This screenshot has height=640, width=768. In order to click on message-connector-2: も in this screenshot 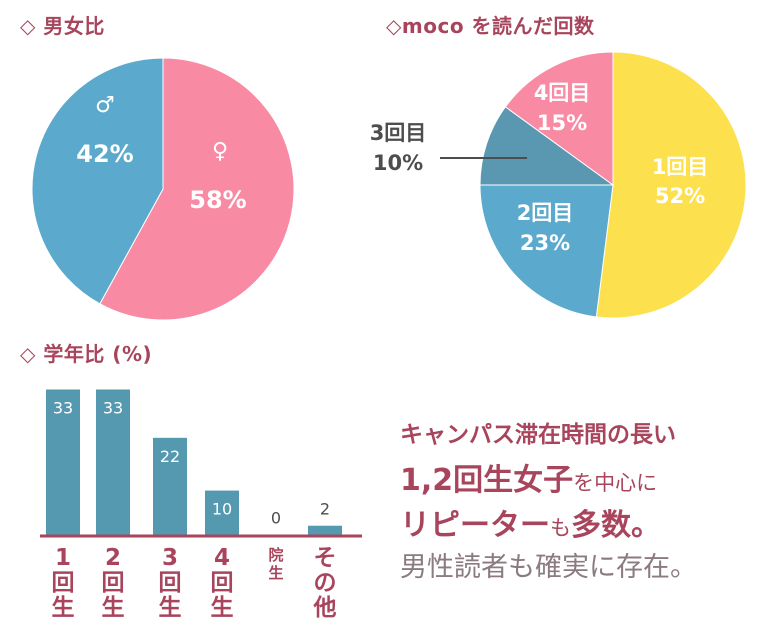, I will do `click(560, 528)`.